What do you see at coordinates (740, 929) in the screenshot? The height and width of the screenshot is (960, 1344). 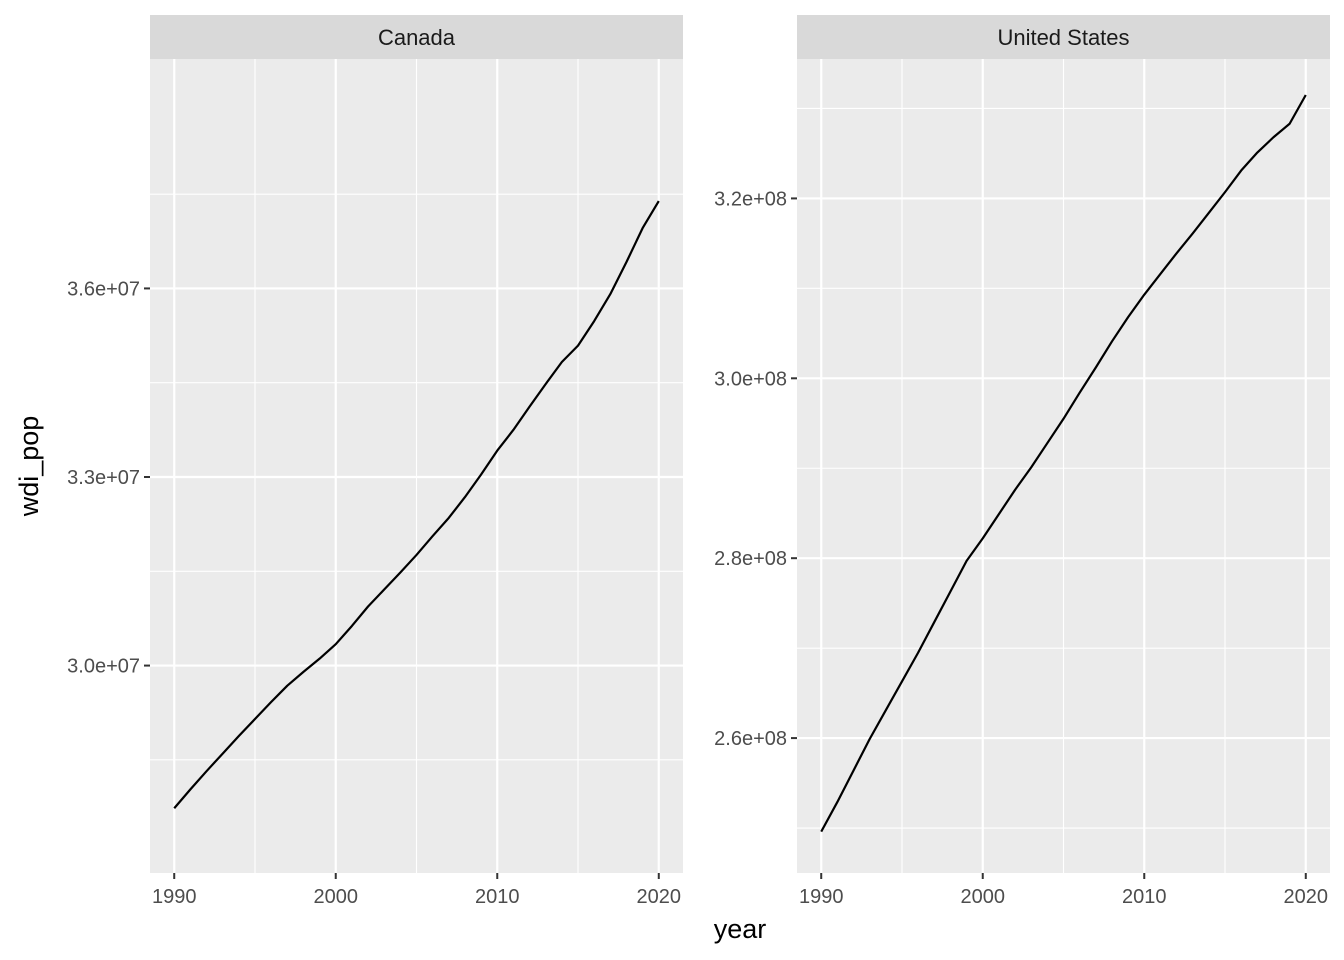 I see `x-axis-title: year` at bounding box center [740, 929].